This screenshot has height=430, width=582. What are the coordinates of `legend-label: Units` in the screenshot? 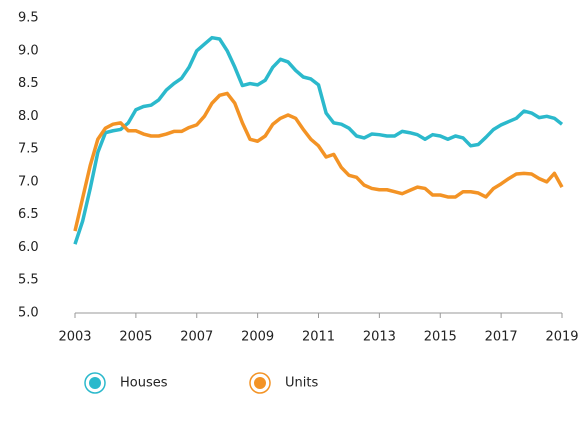 It's located at (301, 383).